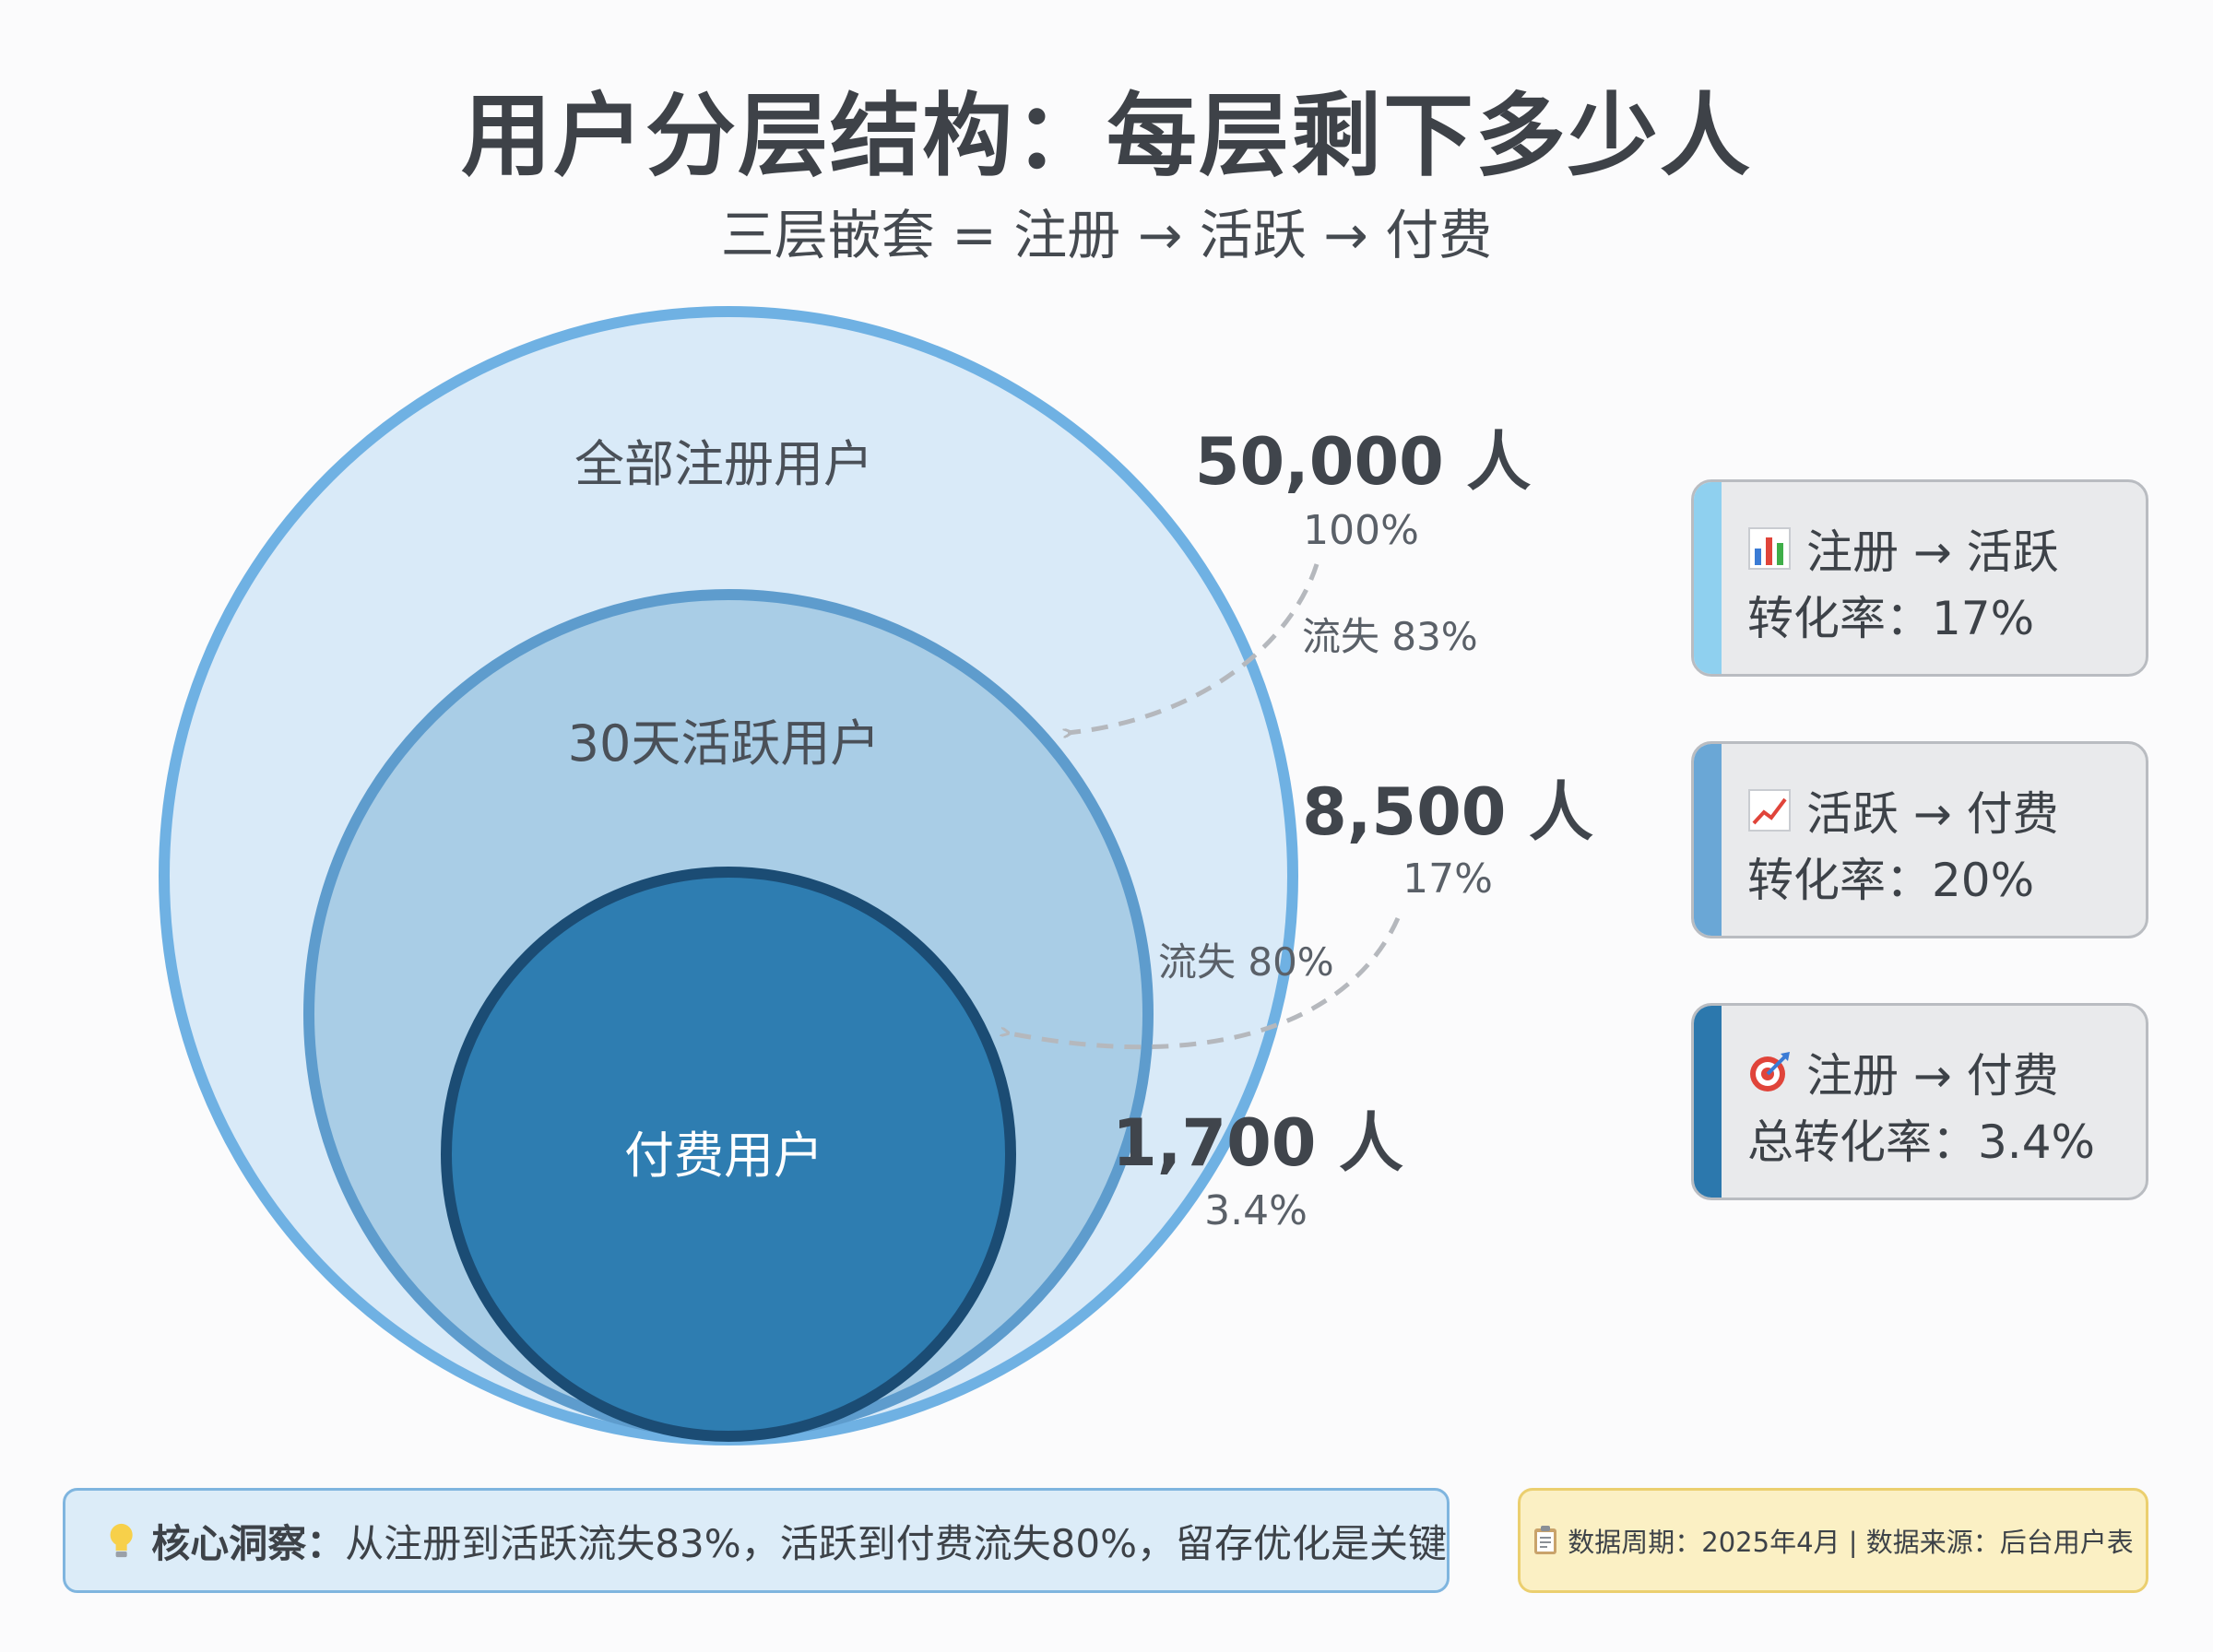  Describe the element at coordinates (1361, 530) in the screenshot. I see `pct-registered: 100%` at that location.